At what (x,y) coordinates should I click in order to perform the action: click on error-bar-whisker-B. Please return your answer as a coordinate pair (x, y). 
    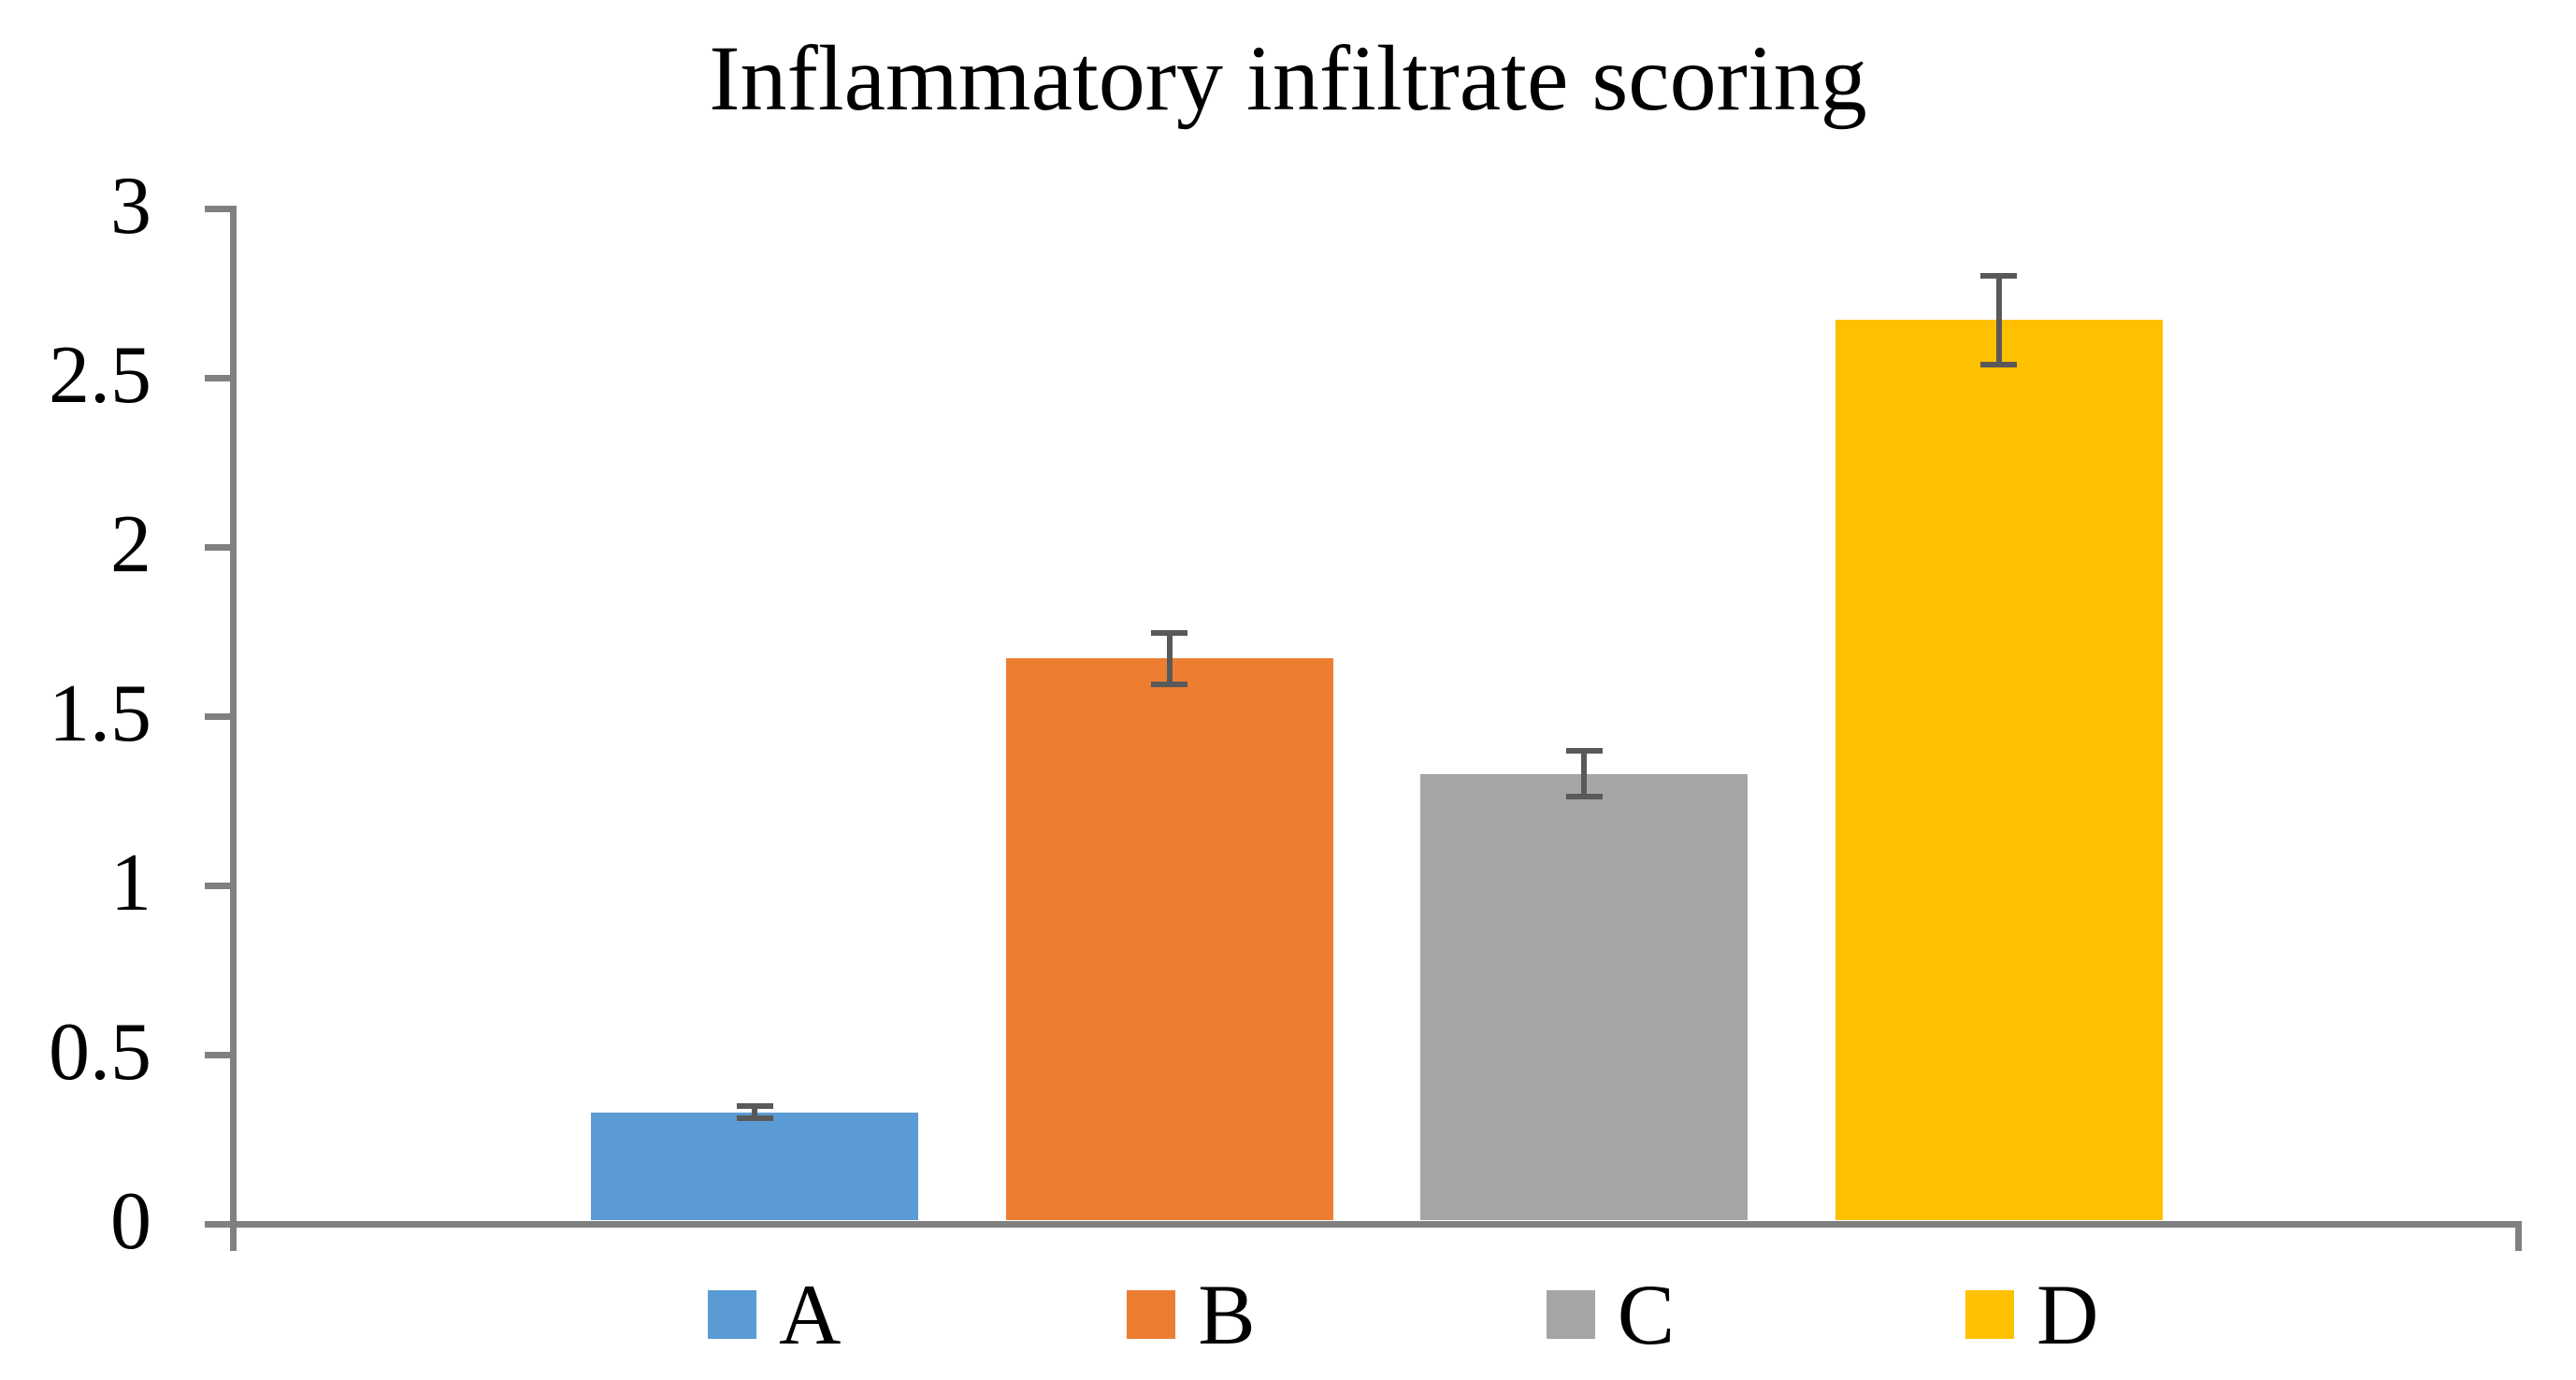
    Looking at the image, I should click on (1170, 658).